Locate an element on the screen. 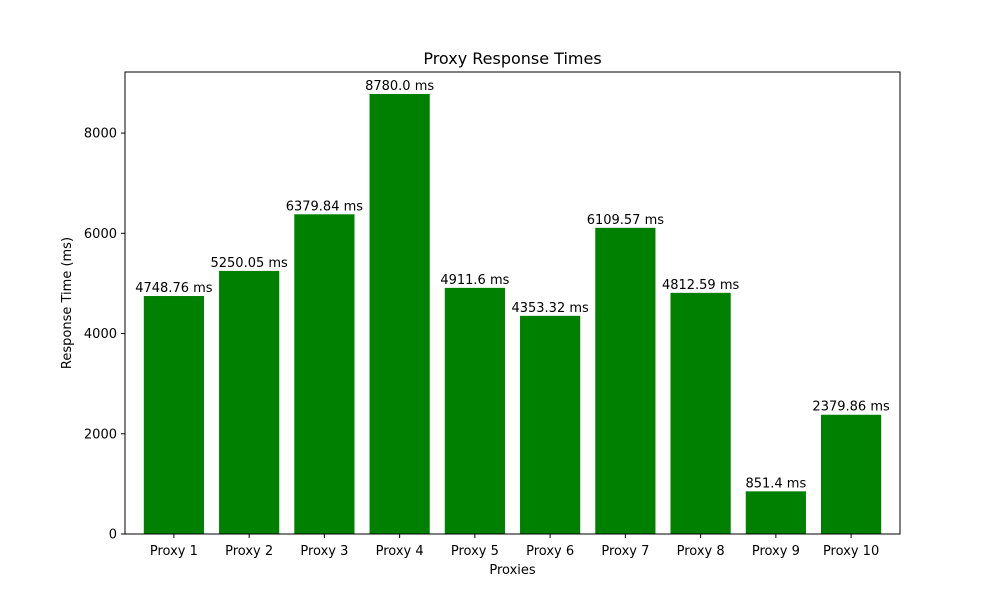 The width and height of the screenshot is (1000, 600). x-tick-label: Proxy 4 is located at coordinates (400, 551).